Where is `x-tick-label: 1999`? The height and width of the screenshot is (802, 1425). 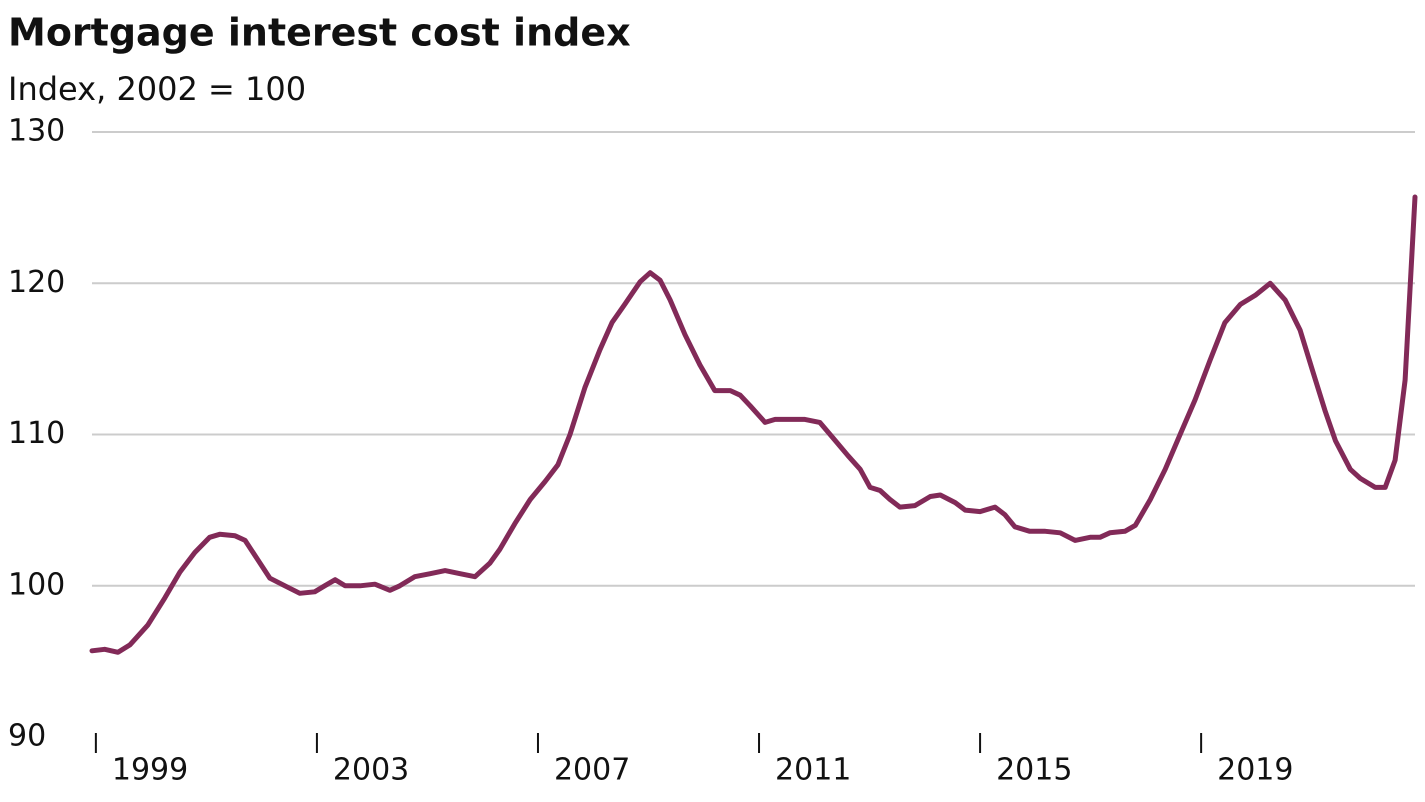 x-tick-label: 1999 is located at coordinates (150, 770).